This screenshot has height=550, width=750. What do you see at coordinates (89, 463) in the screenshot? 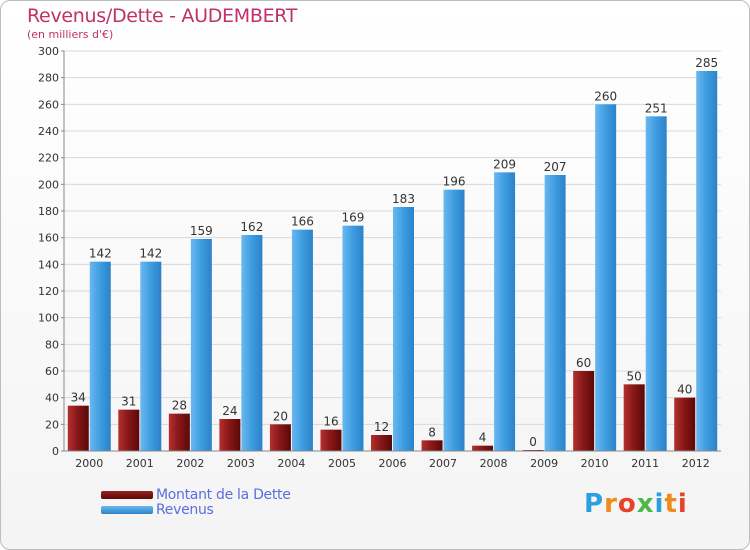
I see `x-tick-label: 2000` at bounding box center [89, 463].